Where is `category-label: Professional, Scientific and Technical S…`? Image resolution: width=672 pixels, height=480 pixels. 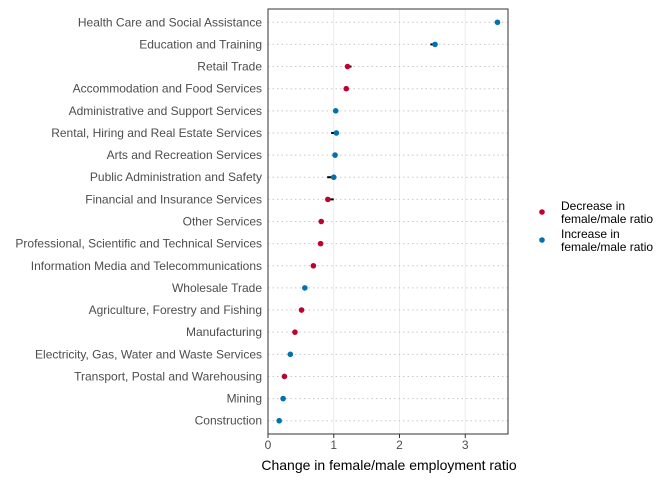
category-label: Professional, Scientific and Technical S… is located at coordinates (138, 244).